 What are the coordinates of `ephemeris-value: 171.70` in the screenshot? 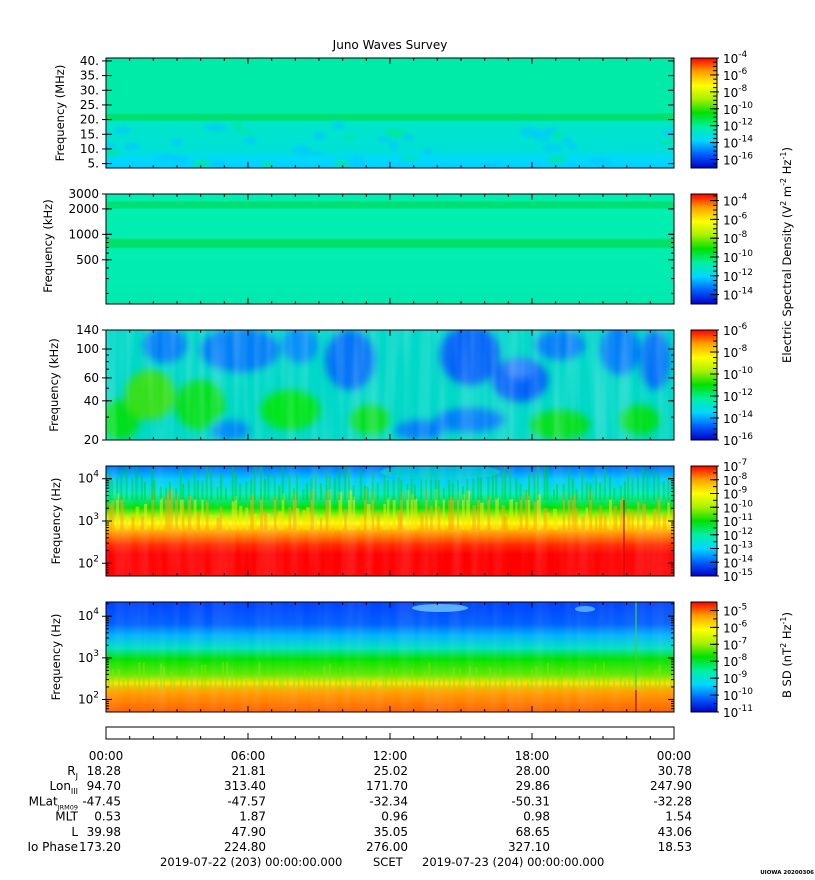 It's located at (387, 786).